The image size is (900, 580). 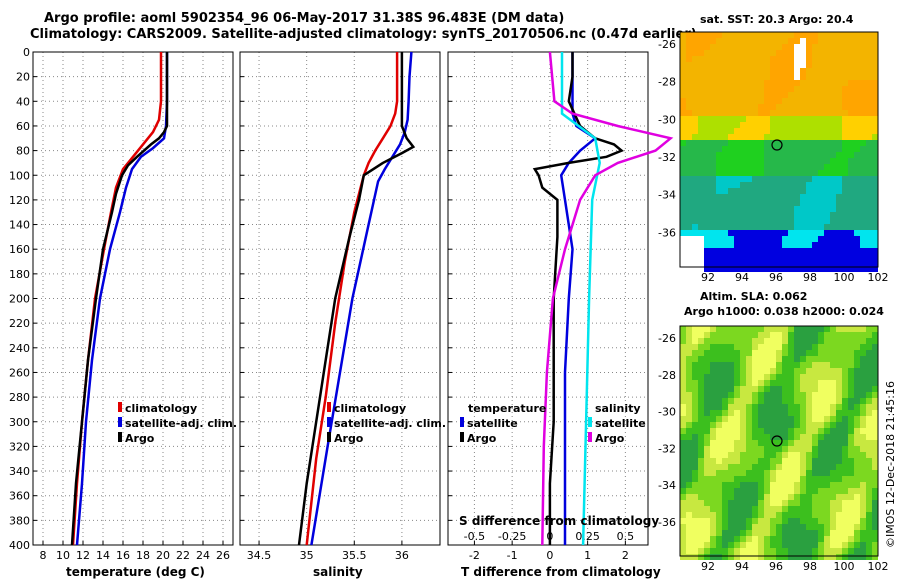 I want to click on map-y-label: -28, so click(x=667, y=375).